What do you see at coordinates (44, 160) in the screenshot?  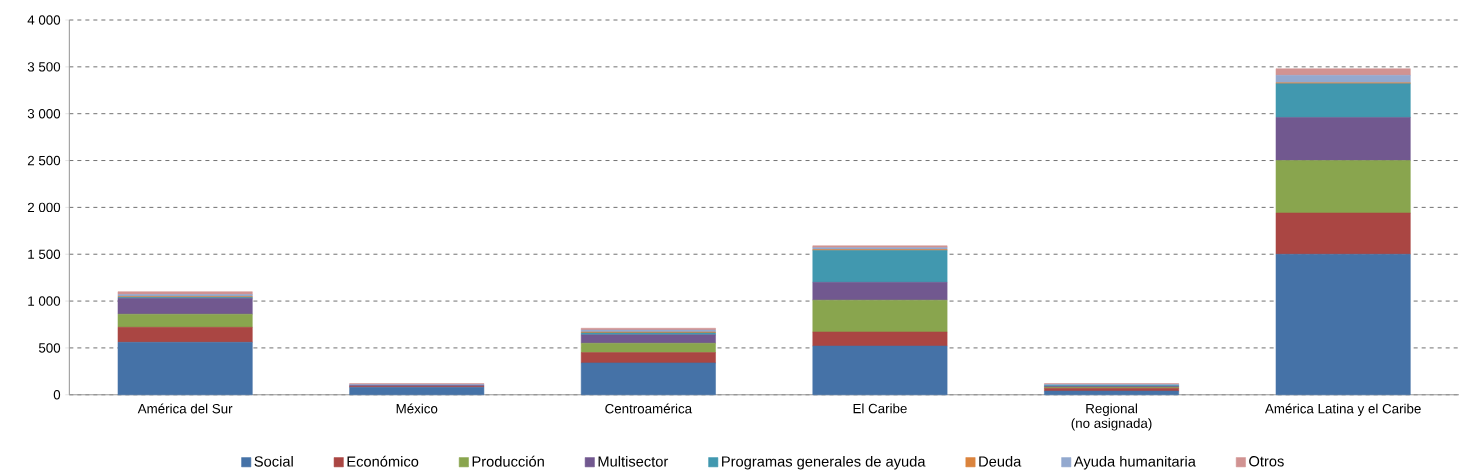 I see `y-tick-label: 2 500` at bounding box center [44, 160].